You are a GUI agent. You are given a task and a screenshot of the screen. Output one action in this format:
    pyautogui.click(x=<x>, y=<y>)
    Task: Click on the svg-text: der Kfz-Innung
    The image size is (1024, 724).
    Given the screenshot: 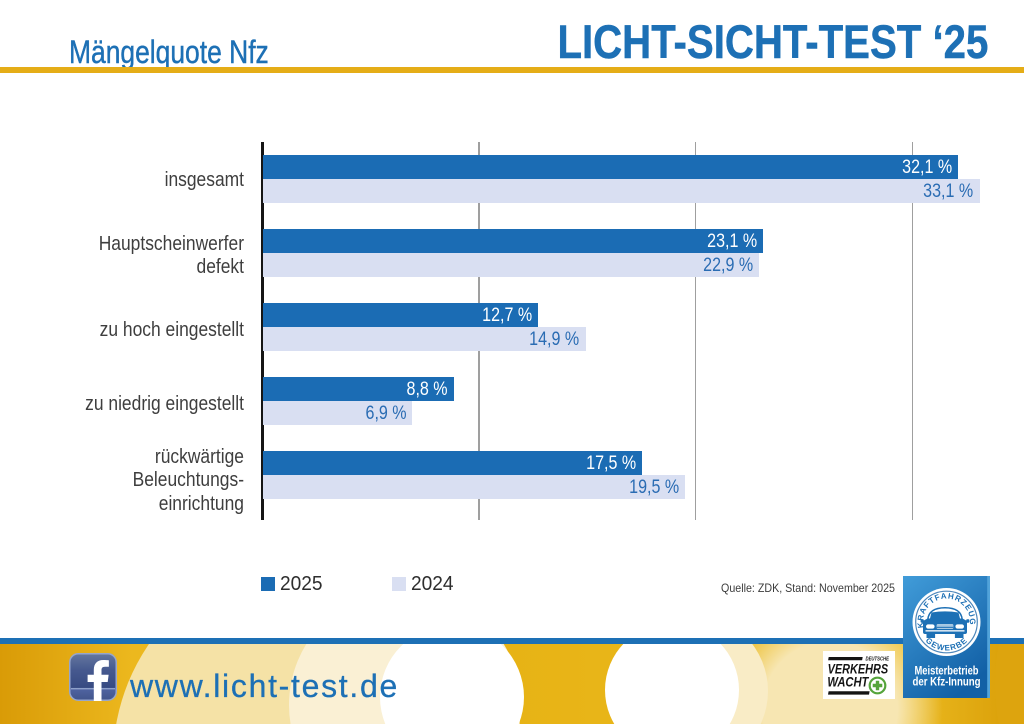 What is the action you would take?
    pyautogui.click(x=947, y=683)
    